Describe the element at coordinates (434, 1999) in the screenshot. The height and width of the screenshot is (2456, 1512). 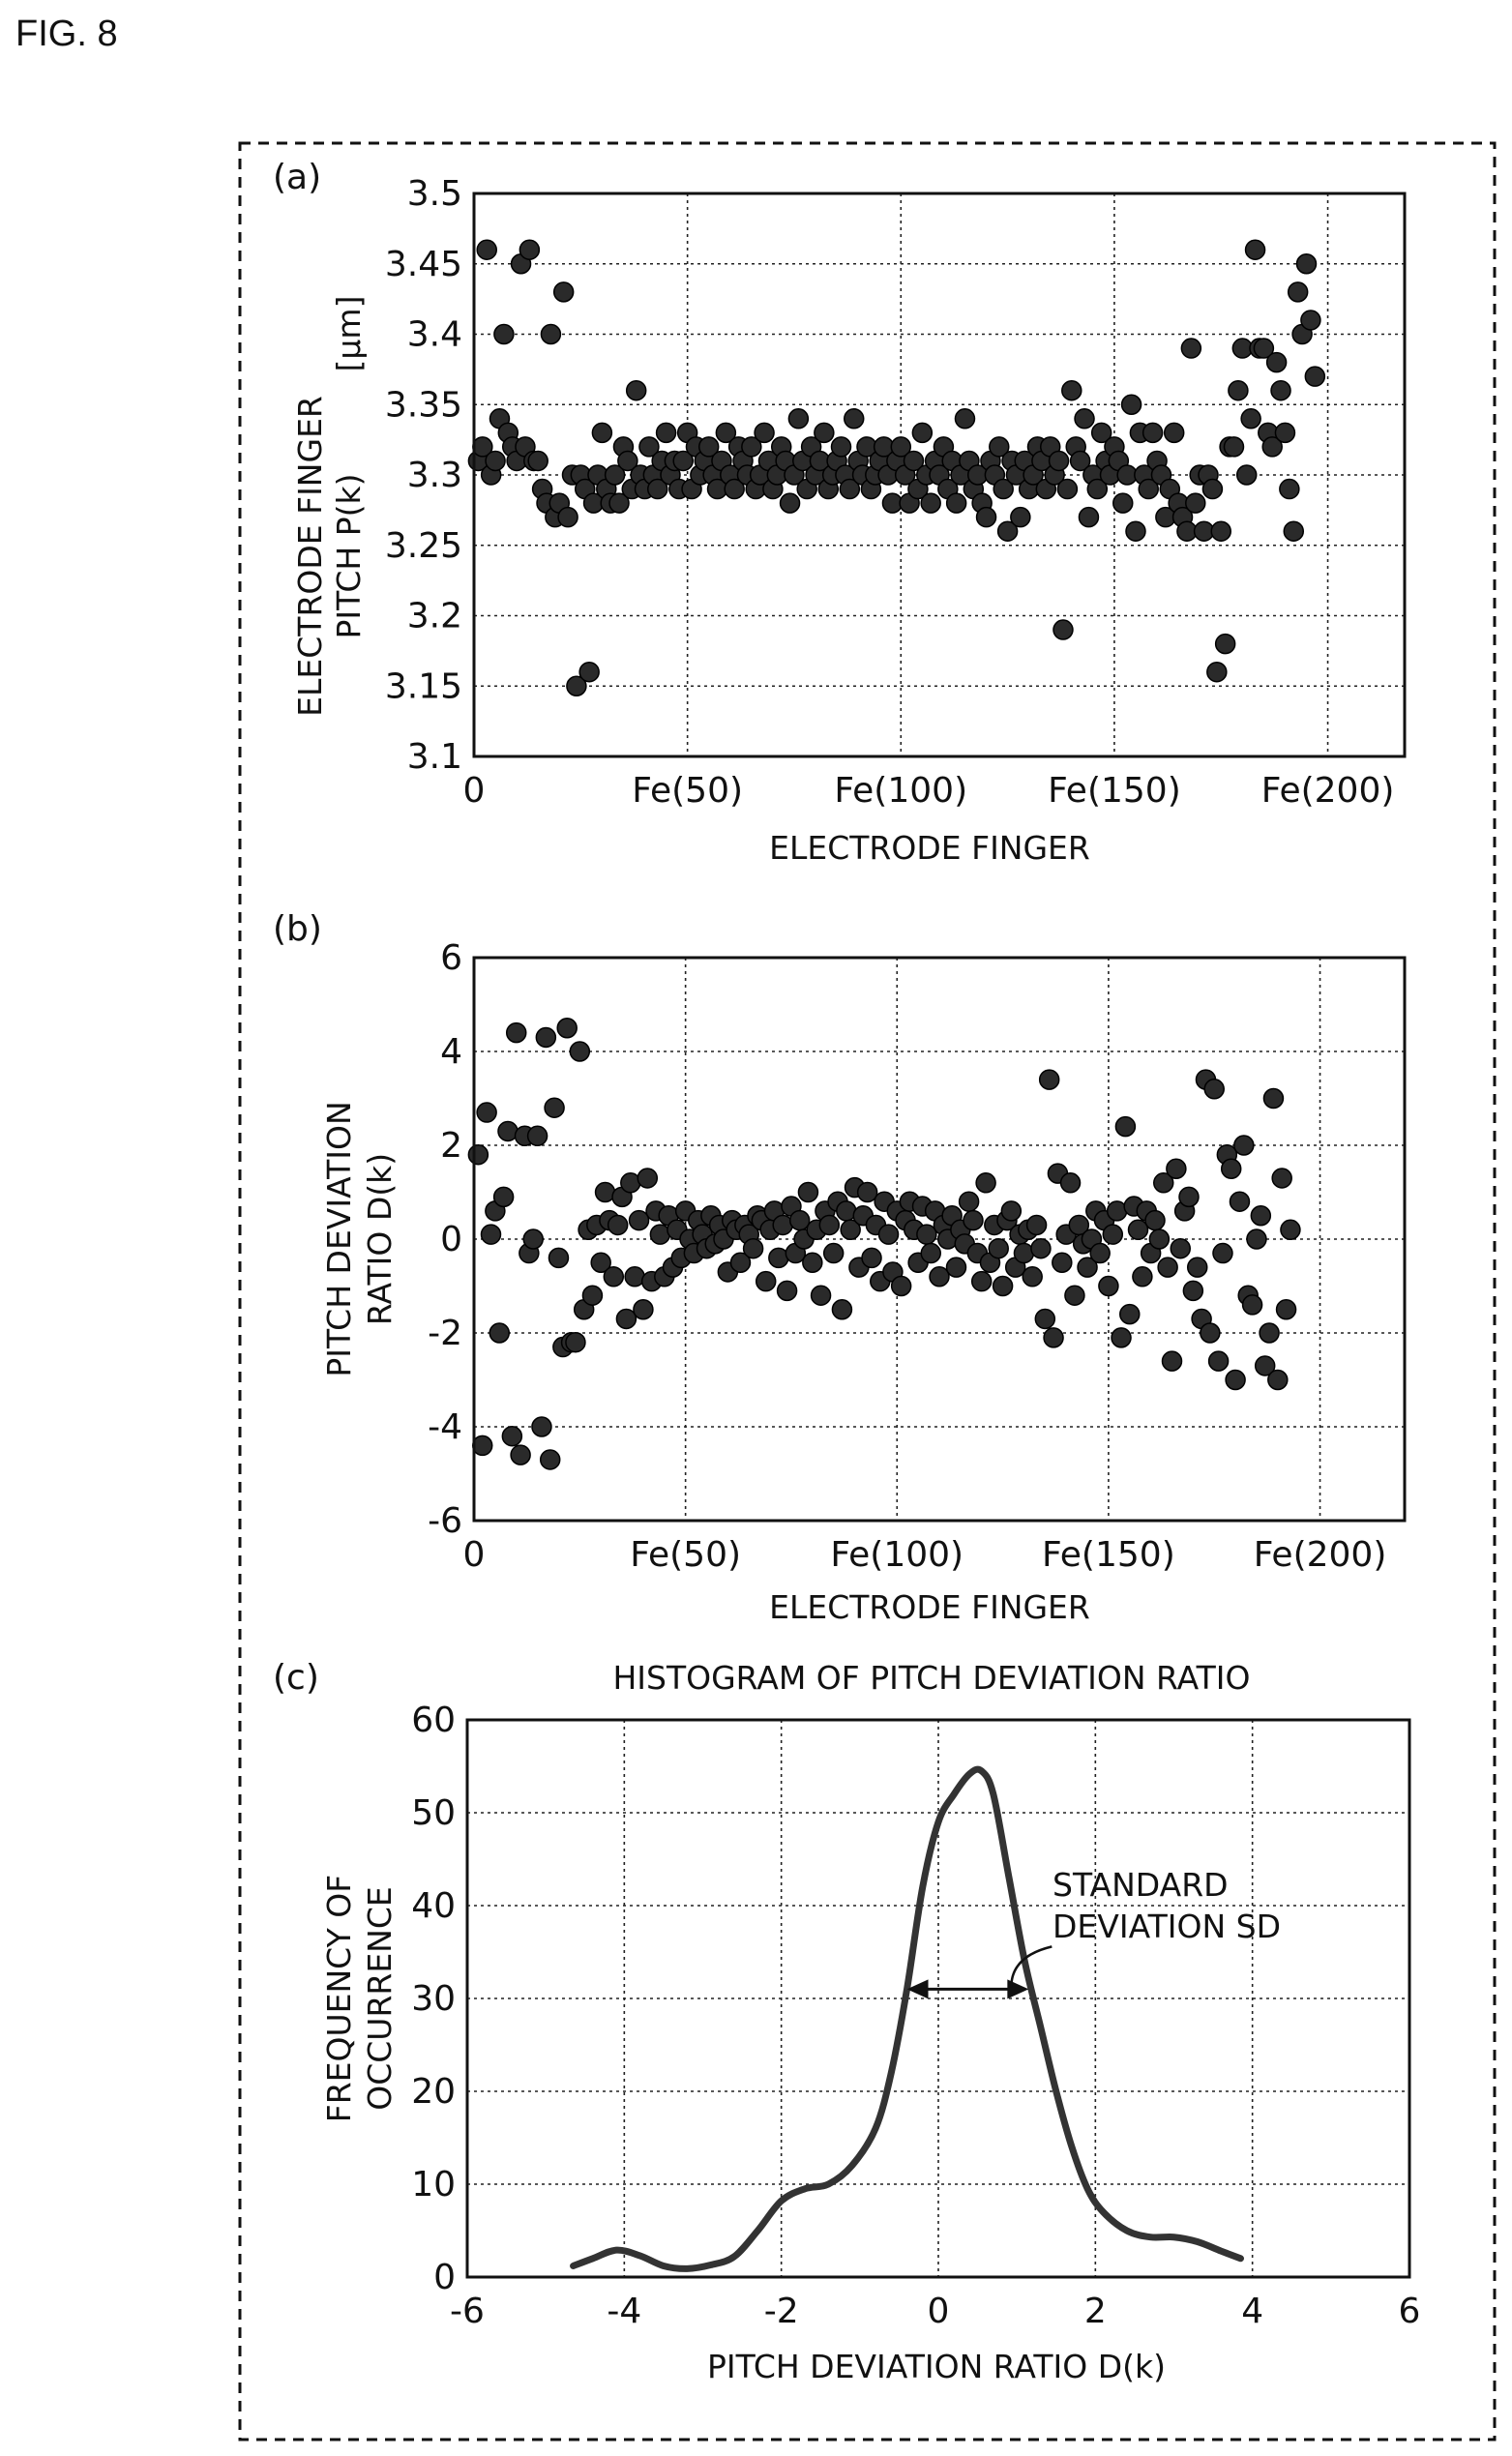
I see `panel-c-y-tick-label: 30` at that location.